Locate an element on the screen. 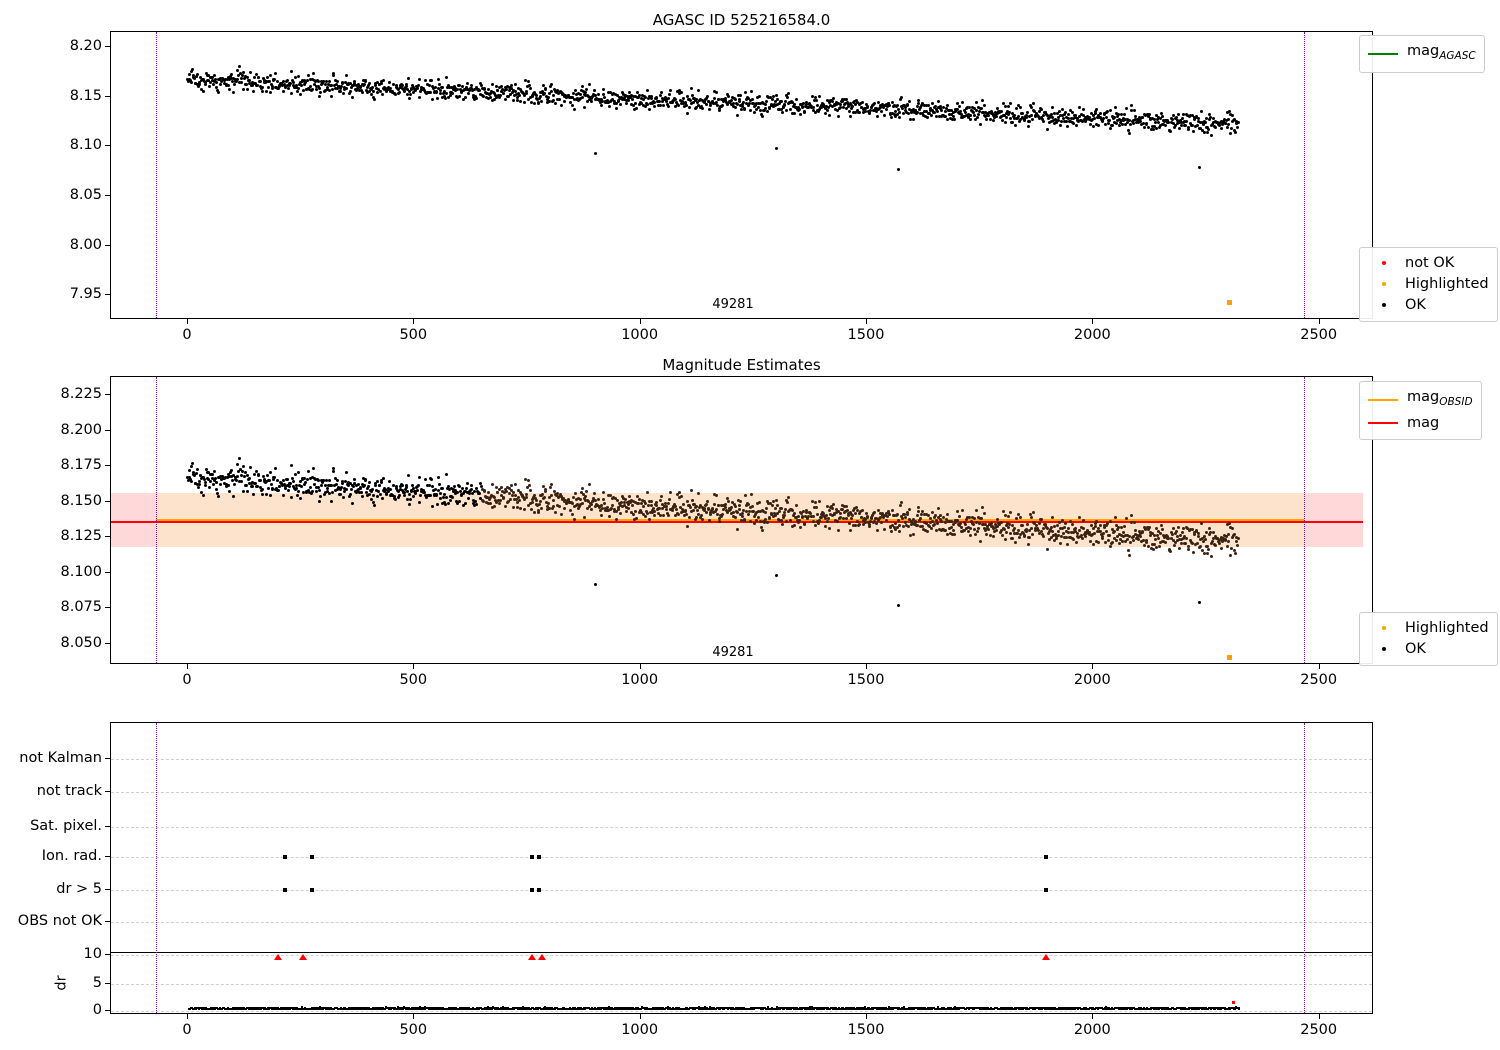 The width and height of the screenshot is (1500, 1050). middle-legend-lines: magOBSID mag is located at coordinates (1420, 410).